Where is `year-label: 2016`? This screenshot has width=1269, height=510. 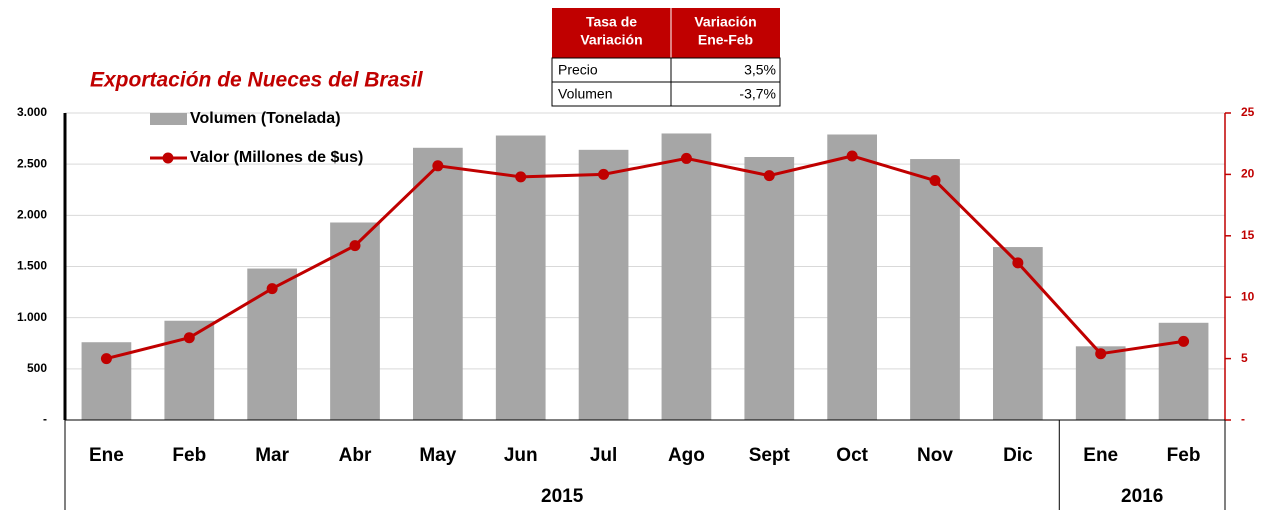
year-label: 2016 is located at coordinates (1142, 496).